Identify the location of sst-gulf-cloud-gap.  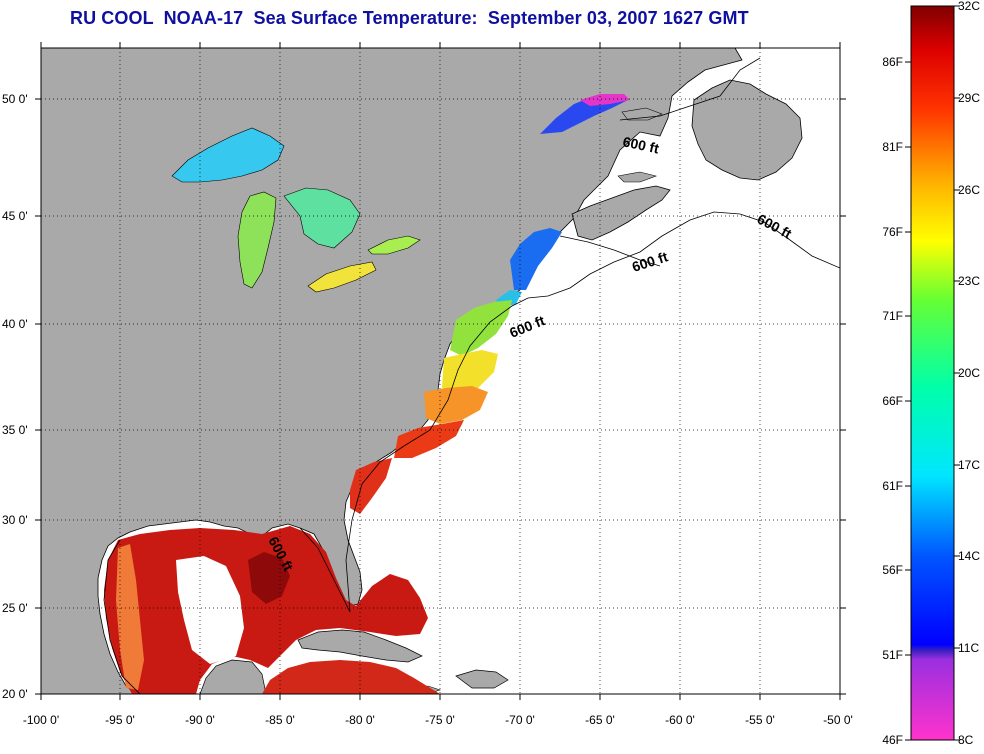
(210, 610).